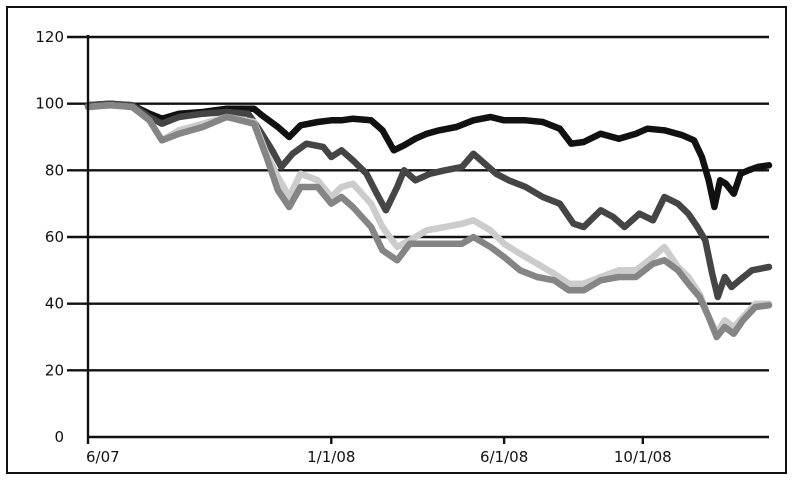 This screenshot has width=795, height=482. What do you see at coordinates (379, 451) in the screenshot?
I see `x-tick-labels: 6/07 1/1/08 6/1/08 10/1/08` at bounding box center [379, 451].